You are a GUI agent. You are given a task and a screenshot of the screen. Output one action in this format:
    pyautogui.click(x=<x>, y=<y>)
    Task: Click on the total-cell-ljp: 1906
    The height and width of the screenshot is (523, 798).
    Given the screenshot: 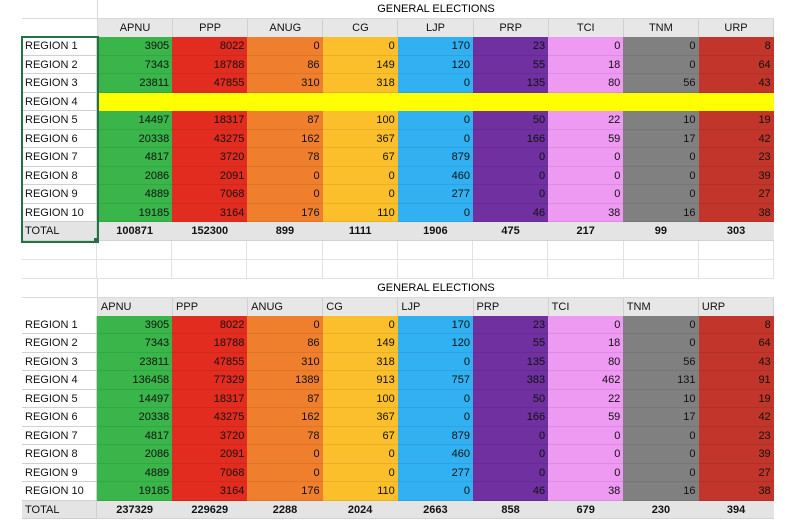 What is the action you would take?
    pyautogui.click(x=435, y=231)
    